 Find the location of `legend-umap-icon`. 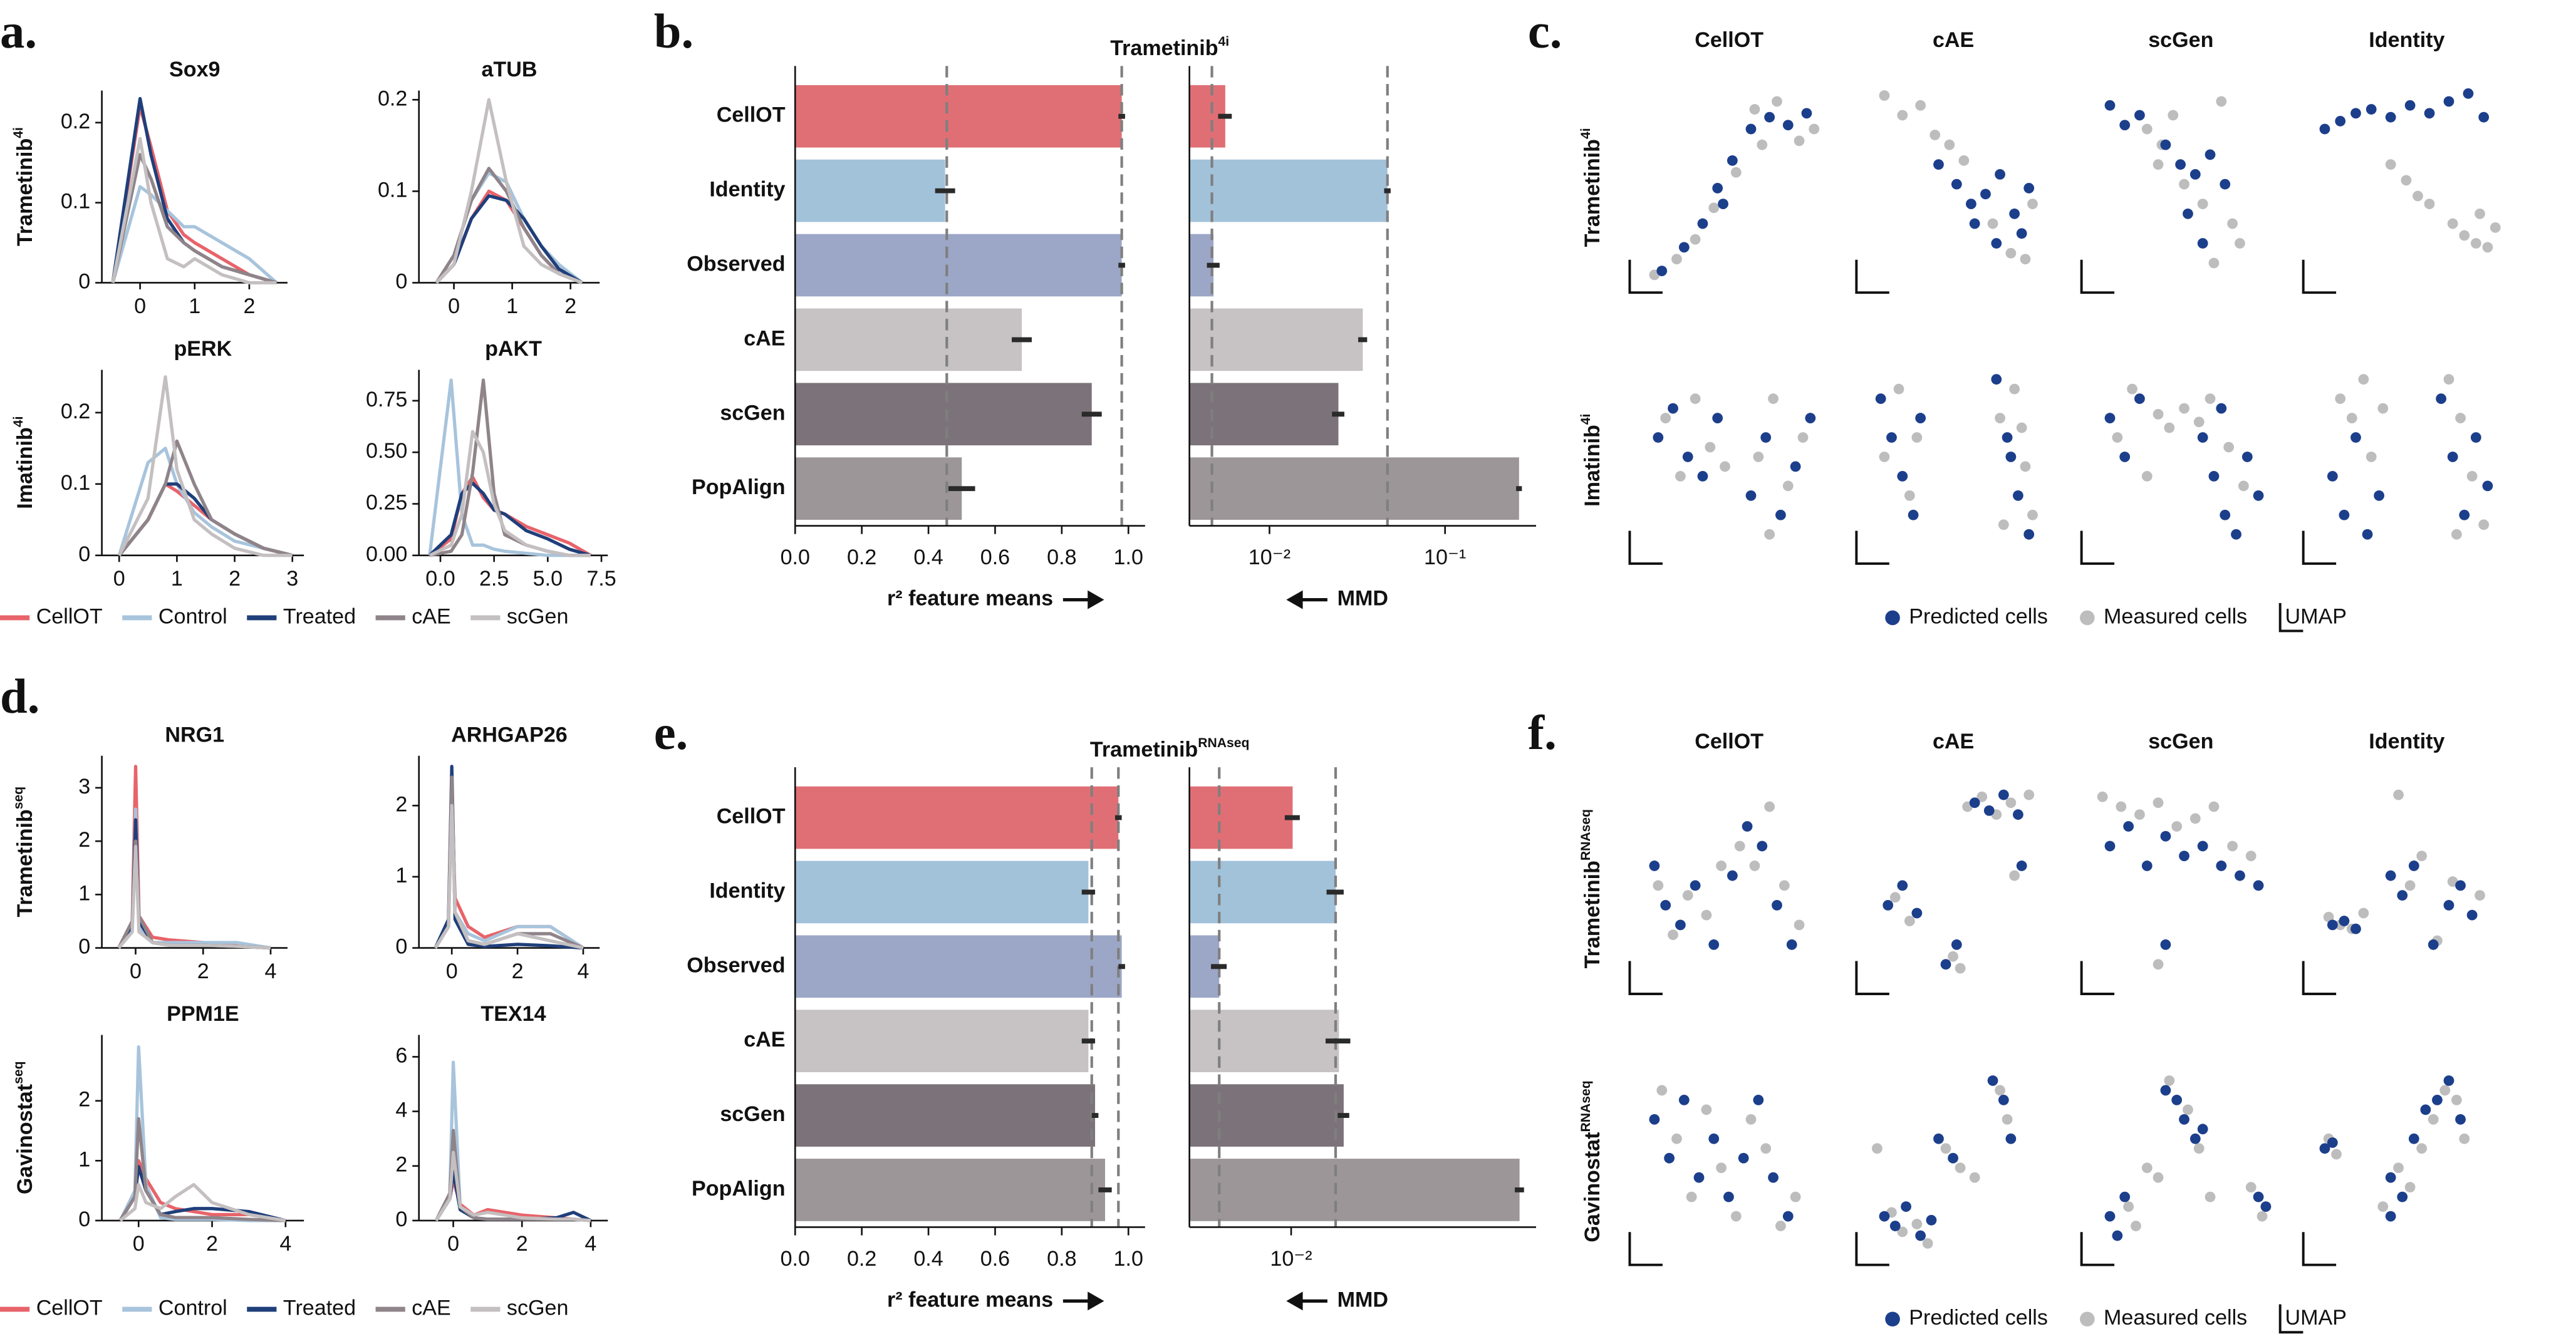

legend-umap-icon is located at coordinates (2290, 1319).